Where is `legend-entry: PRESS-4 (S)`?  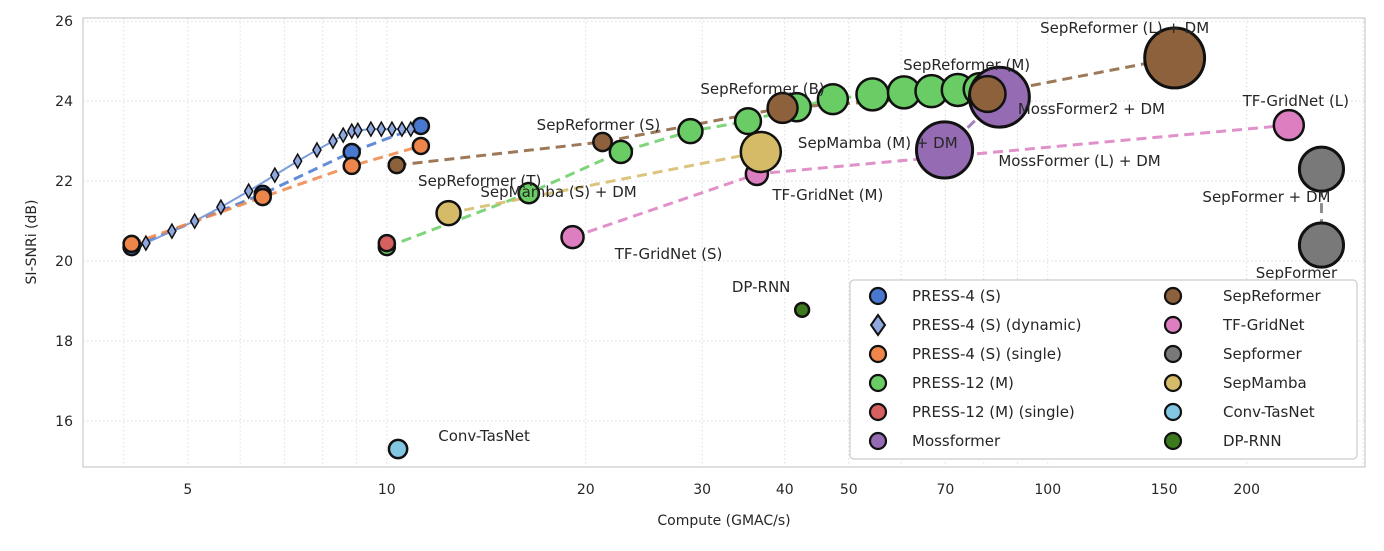 legend-entry: PRESS-4 (S) is located at coordinates (934, 296).